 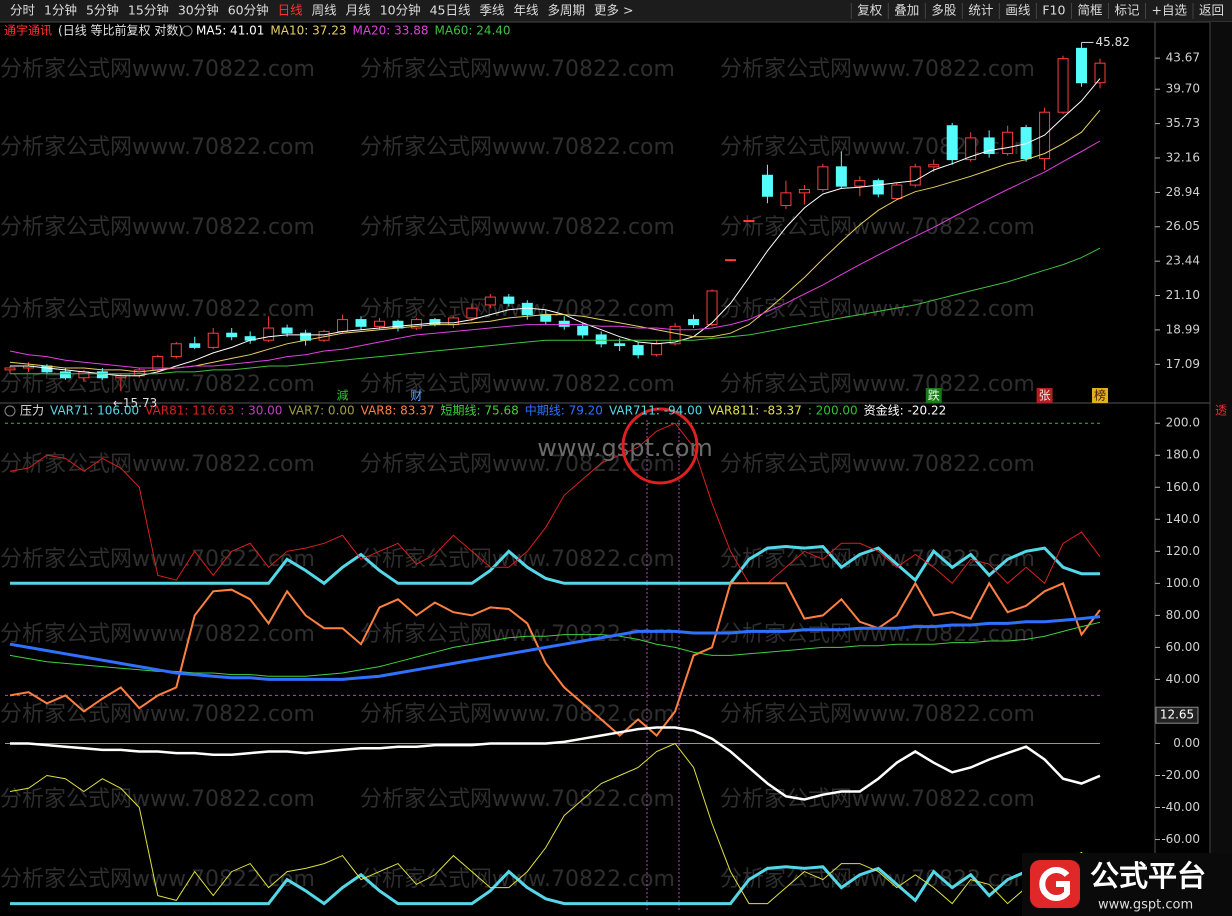 I want to click on y-tick-label: 180.0, so click(x=1183, y=455).